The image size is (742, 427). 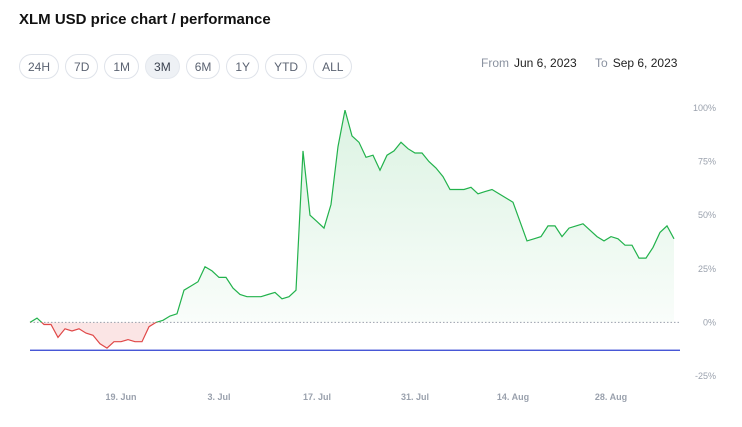 I want to click on y-tick-label: -25%, so click(x=705, y=376).